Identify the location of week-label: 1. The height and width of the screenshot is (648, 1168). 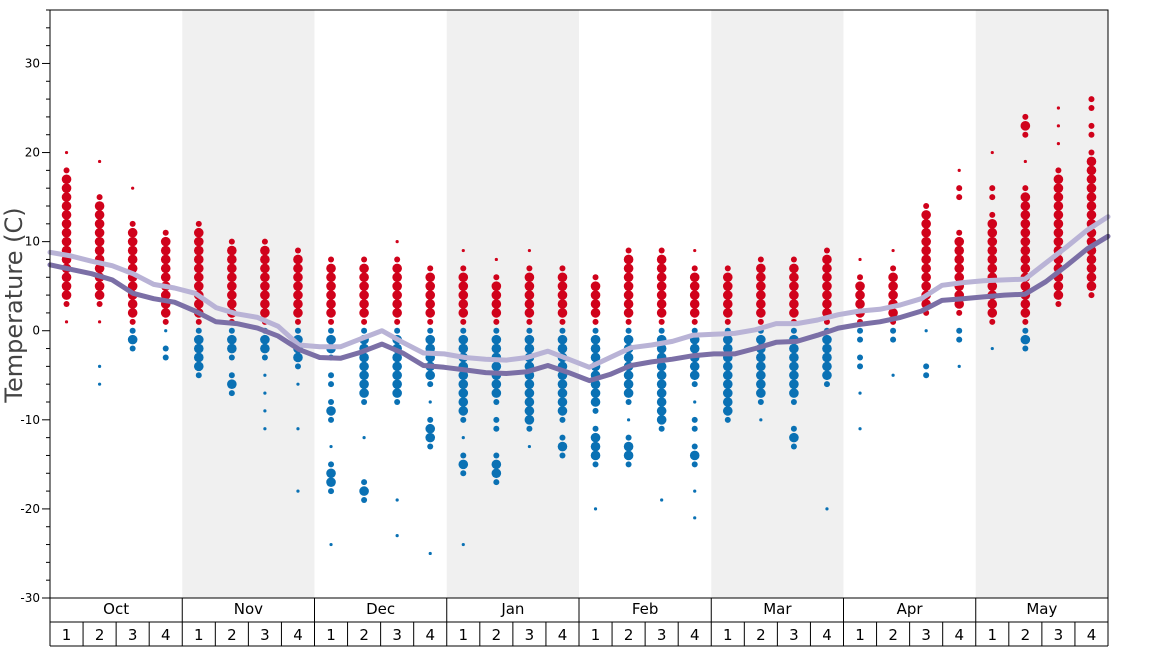
(728, 635).